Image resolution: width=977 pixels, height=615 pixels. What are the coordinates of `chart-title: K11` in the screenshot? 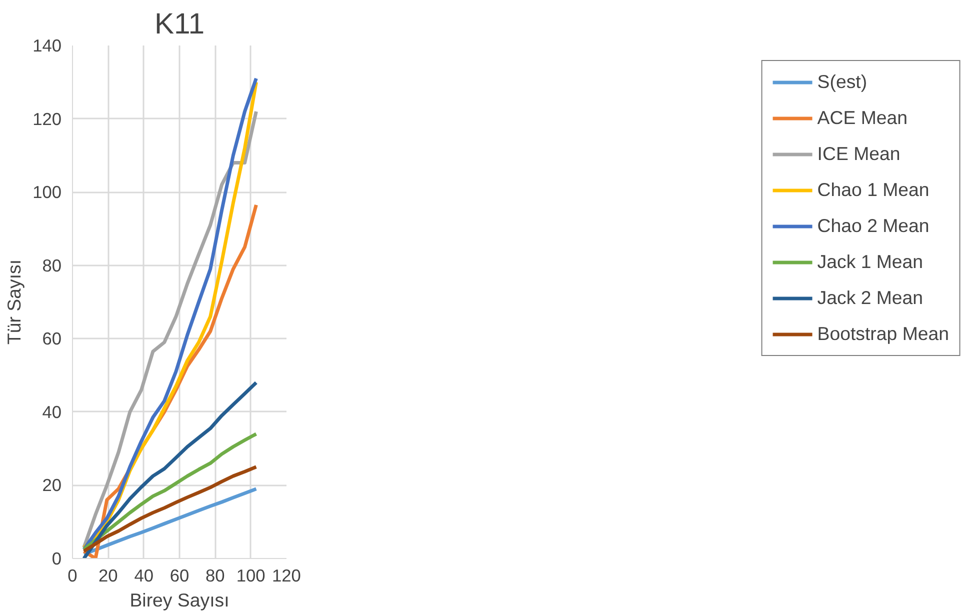 It's located at (179, 24).